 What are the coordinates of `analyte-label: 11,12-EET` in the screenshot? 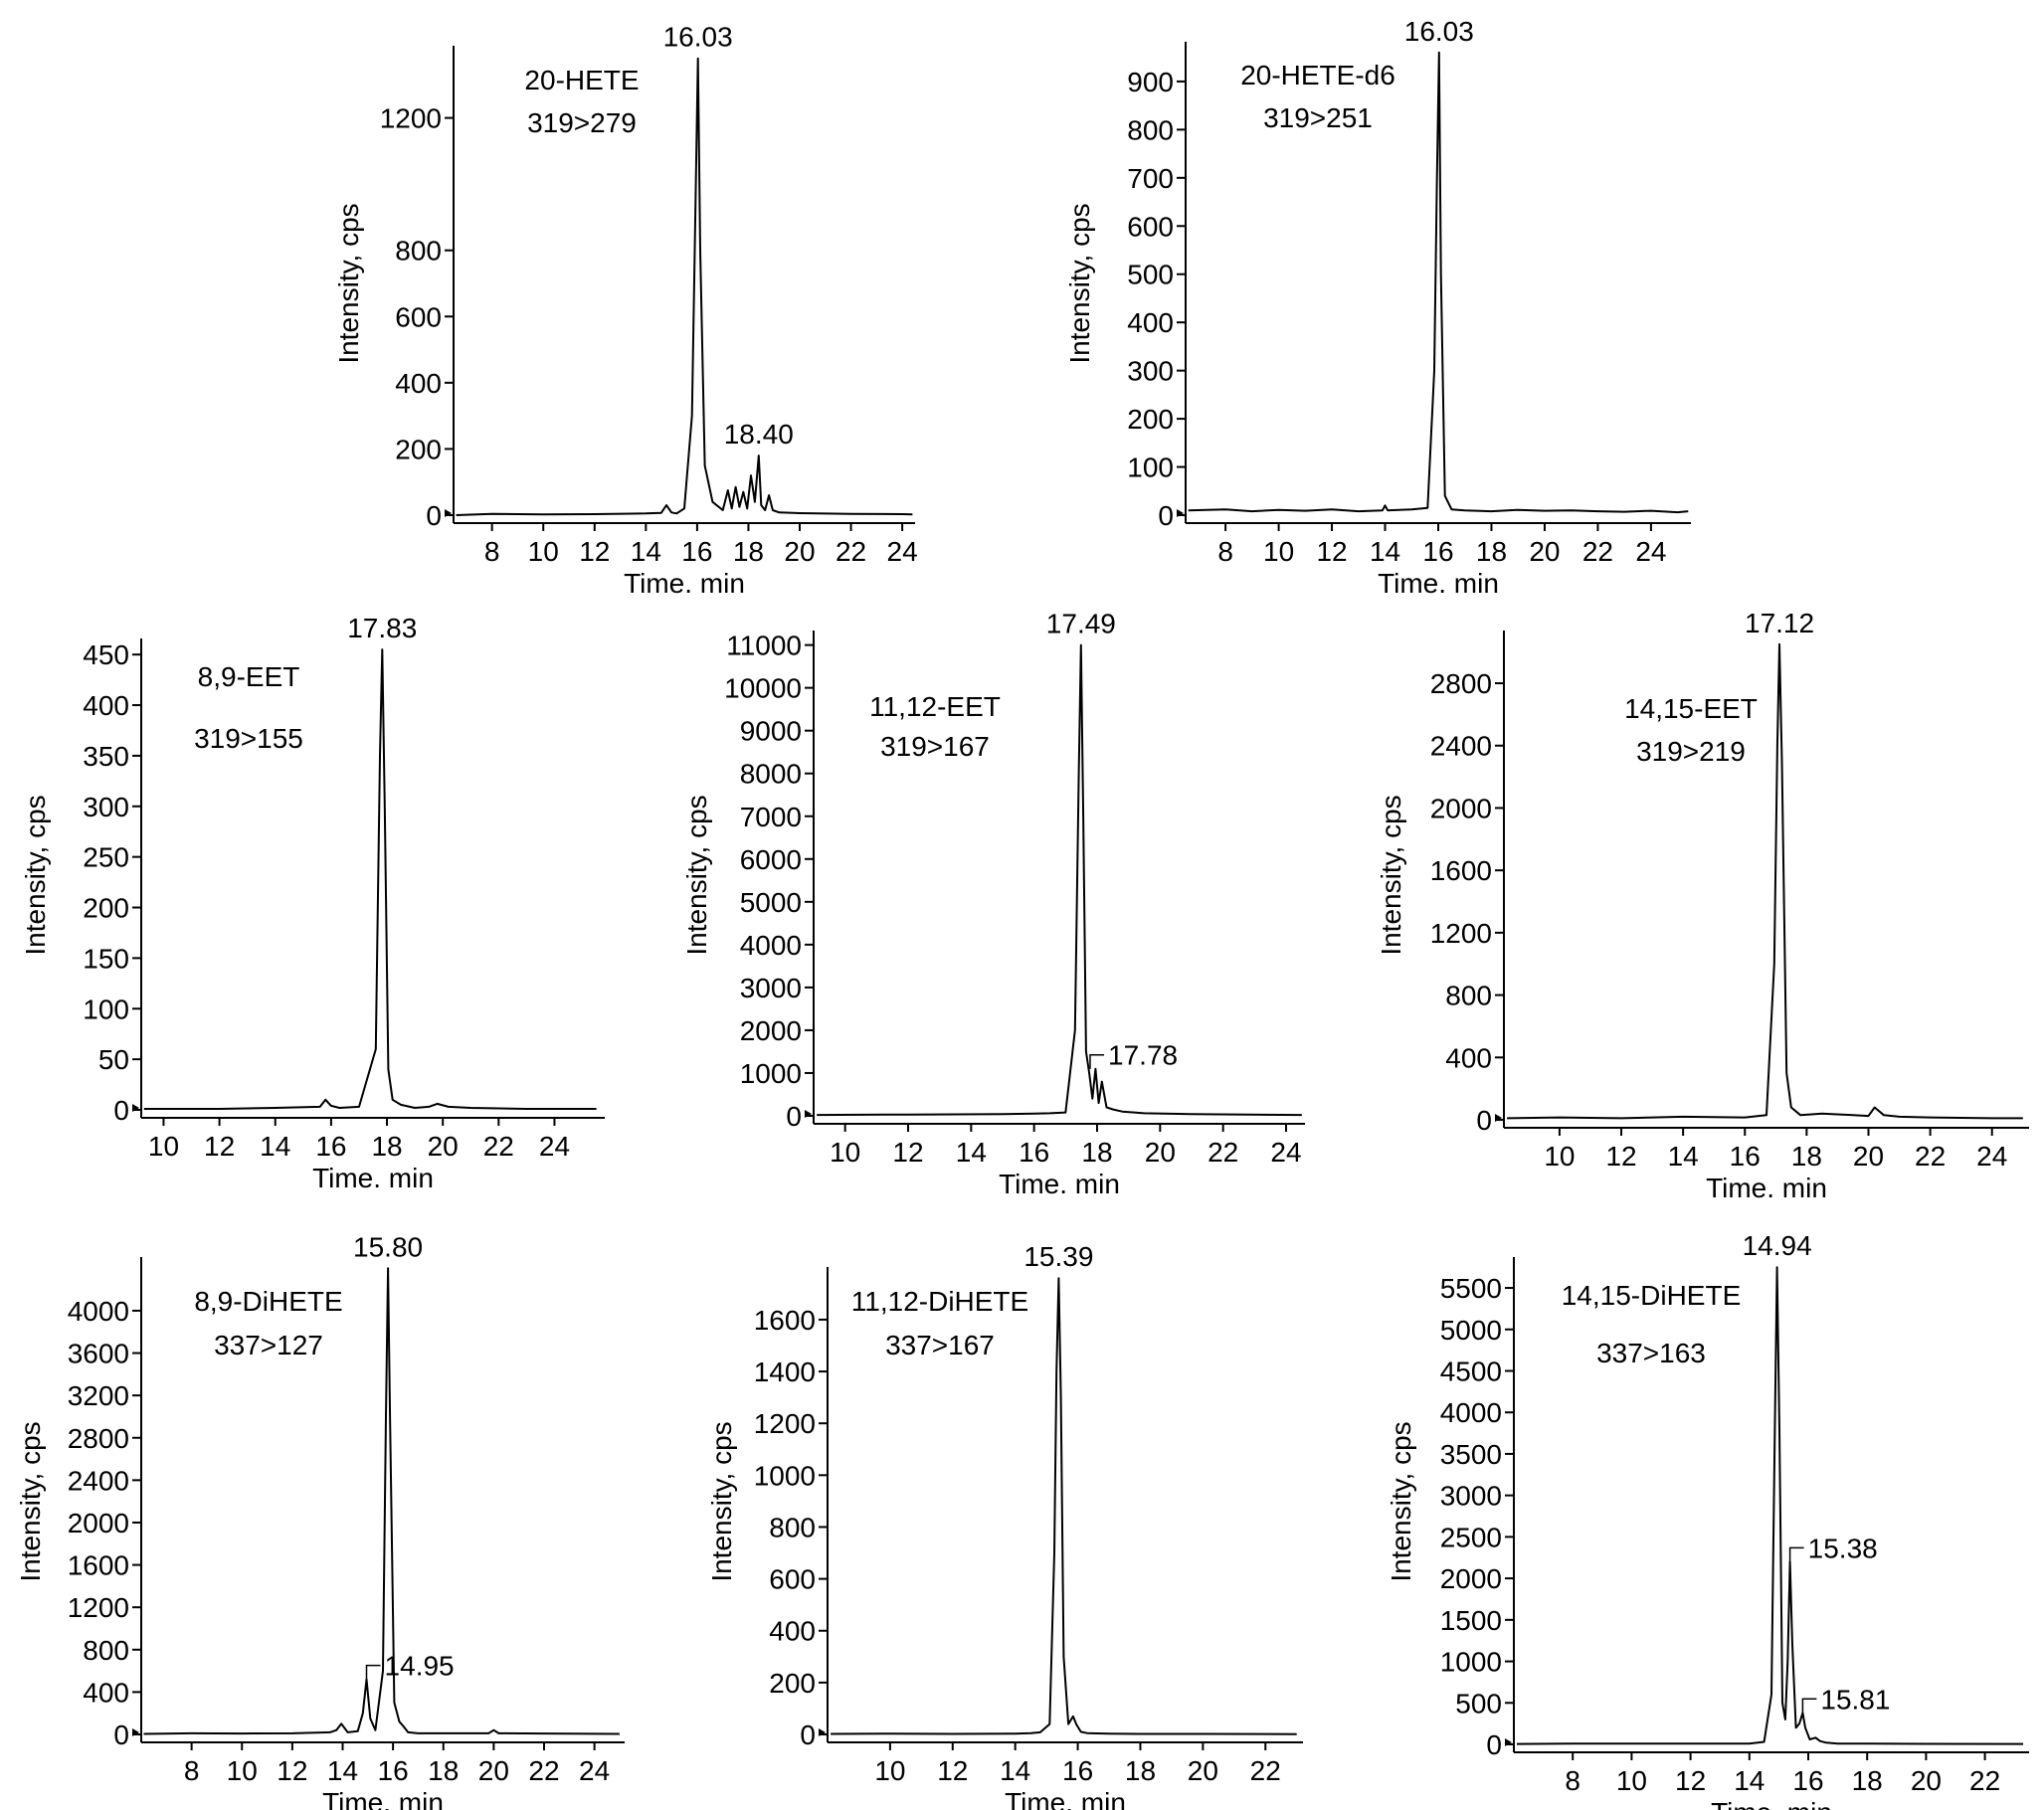 It's located at (935, 706).